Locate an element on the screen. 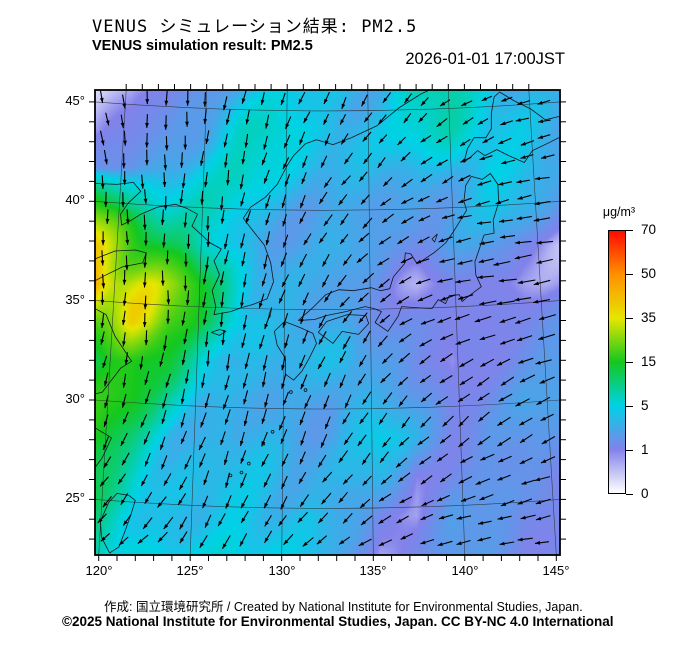  lat-tick-label: 35° is located at coordinates (75, 299).